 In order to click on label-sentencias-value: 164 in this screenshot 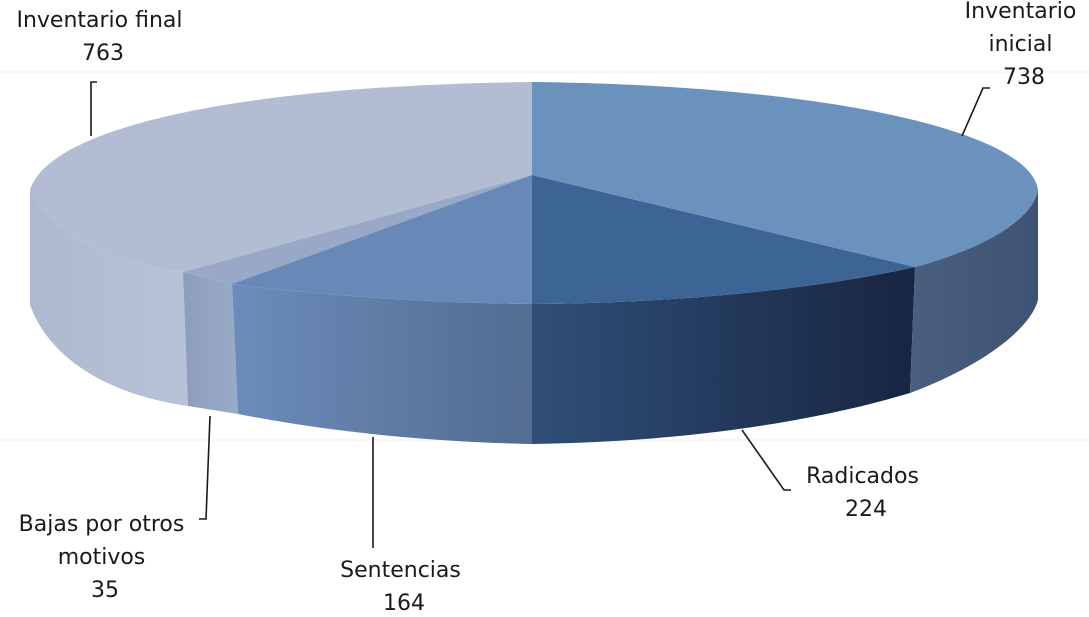, I will do `click(404, 603)`.